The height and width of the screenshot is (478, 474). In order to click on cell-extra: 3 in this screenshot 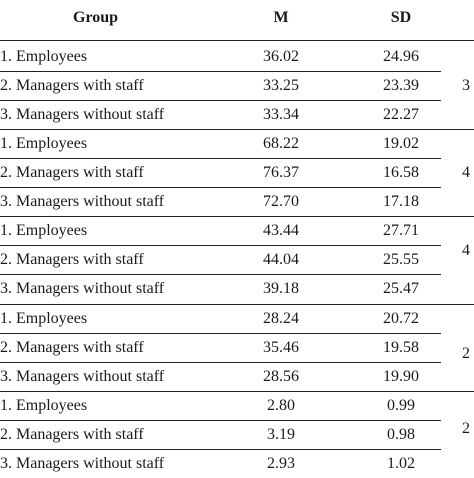, I will do `click(466, 85)`.